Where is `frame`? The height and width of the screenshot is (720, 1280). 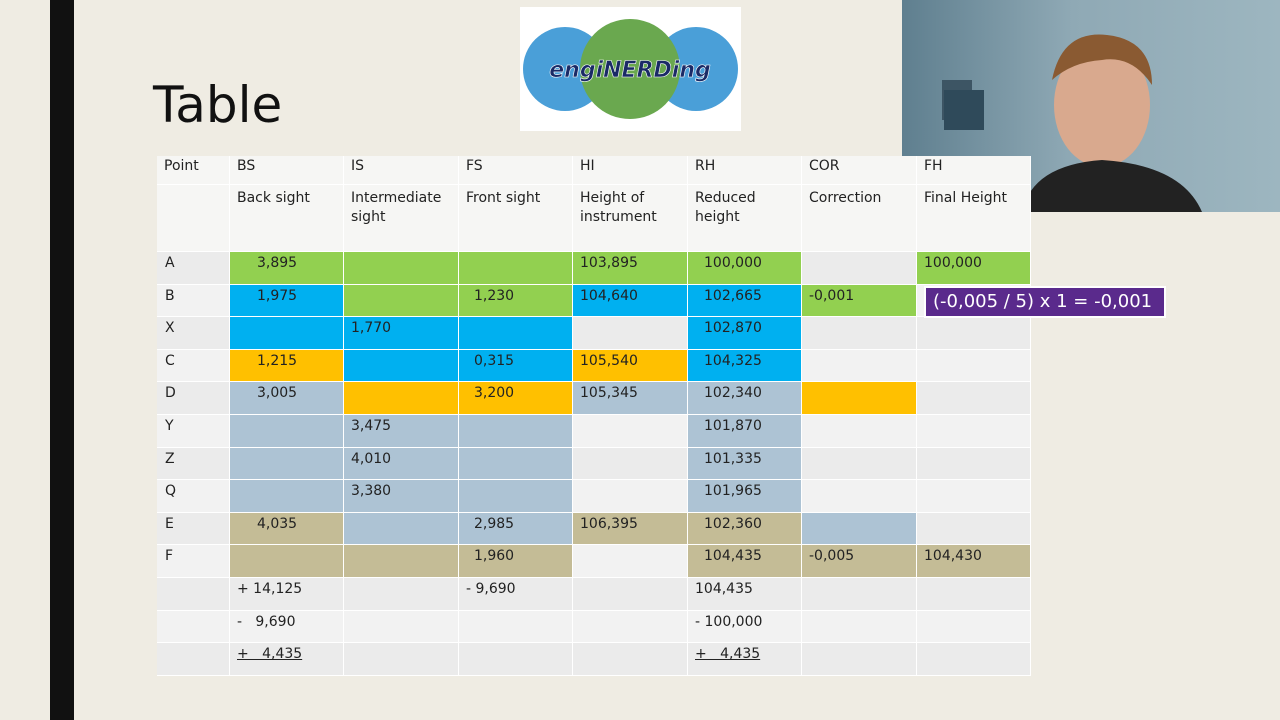
frame is located at coordinates (964, 110).